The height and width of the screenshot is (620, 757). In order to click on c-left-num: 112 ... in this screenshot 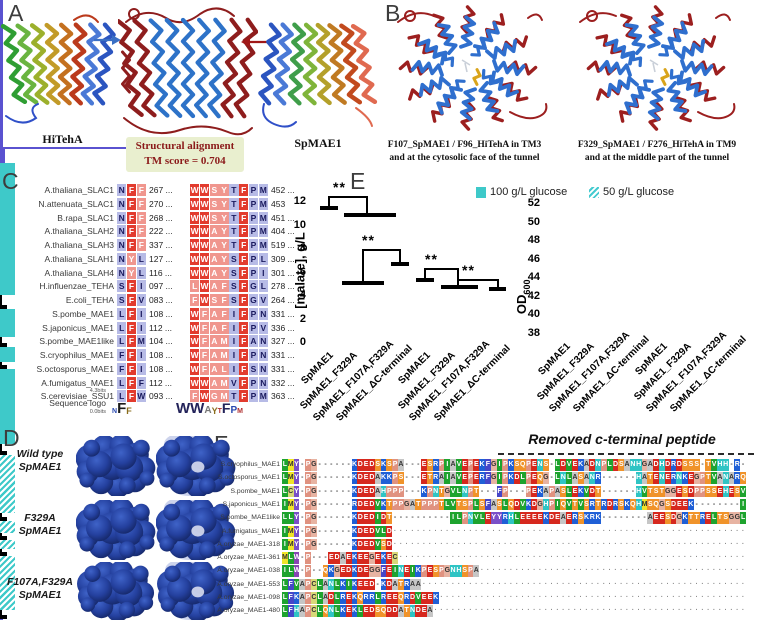, I will do `click(160, 382)`.